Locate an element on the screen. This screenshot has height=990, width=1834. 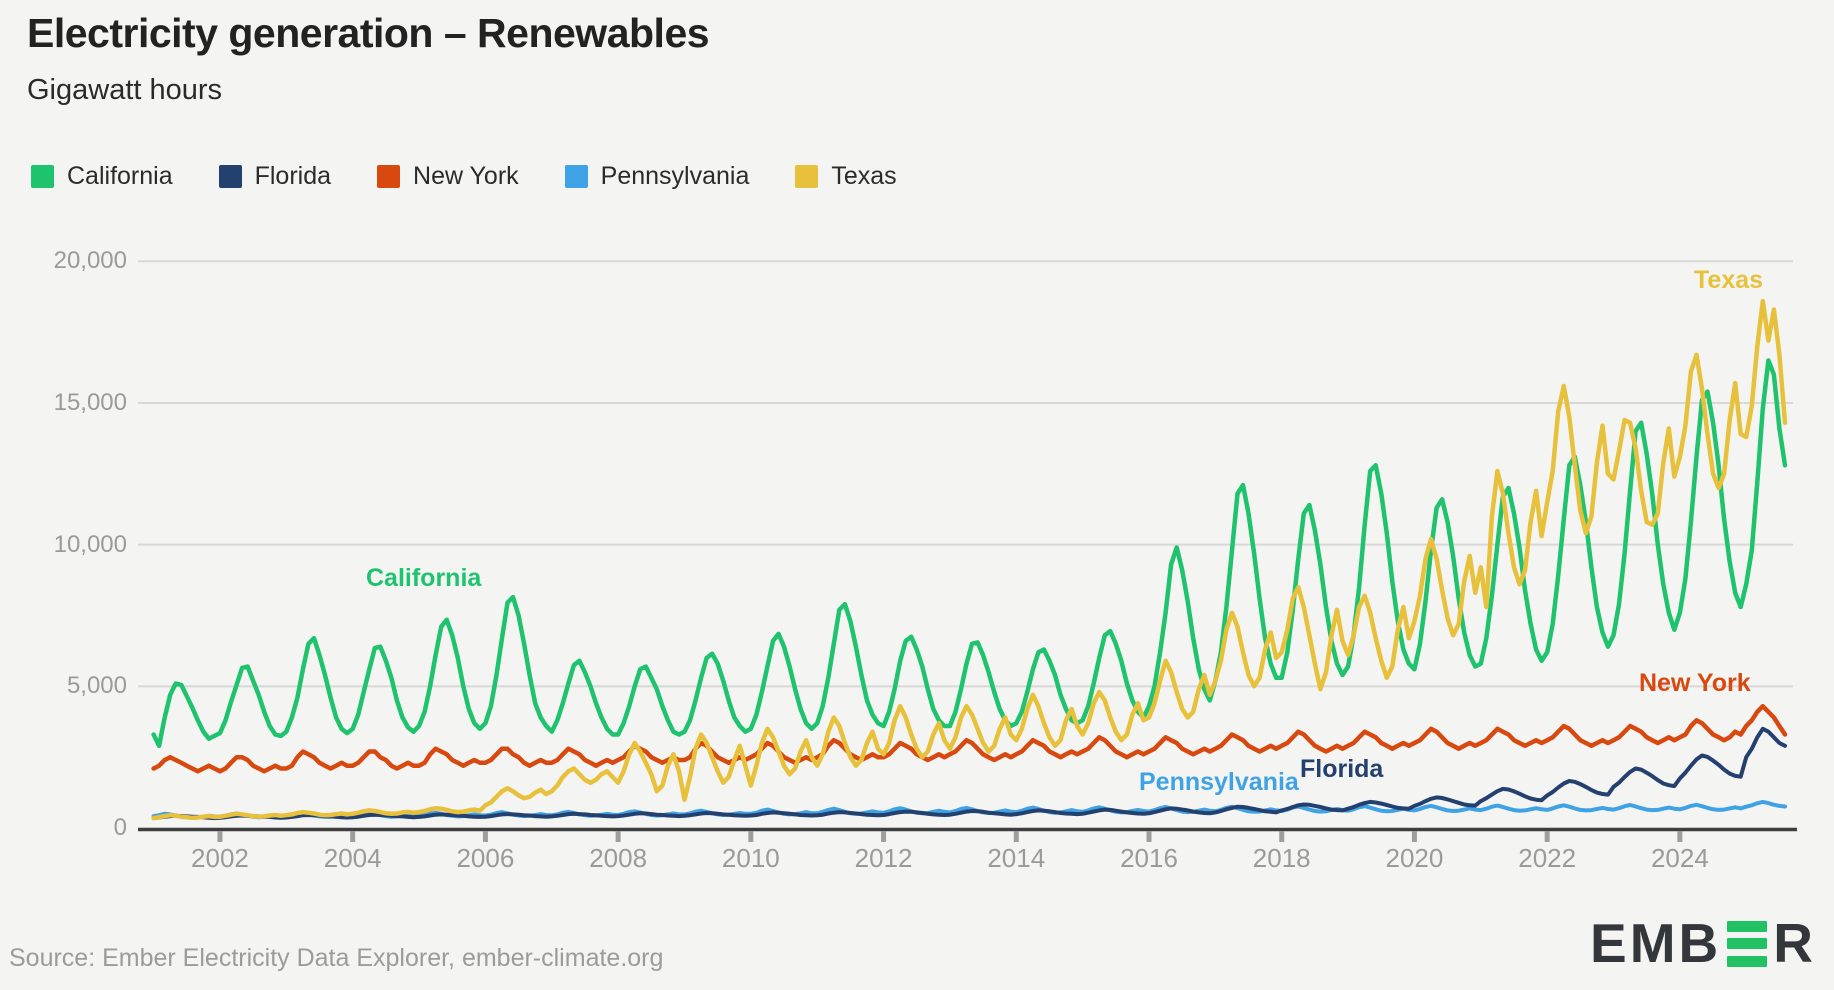
x-axis-tick-label-2020: 2020 is located at coordinates (1414, 858).